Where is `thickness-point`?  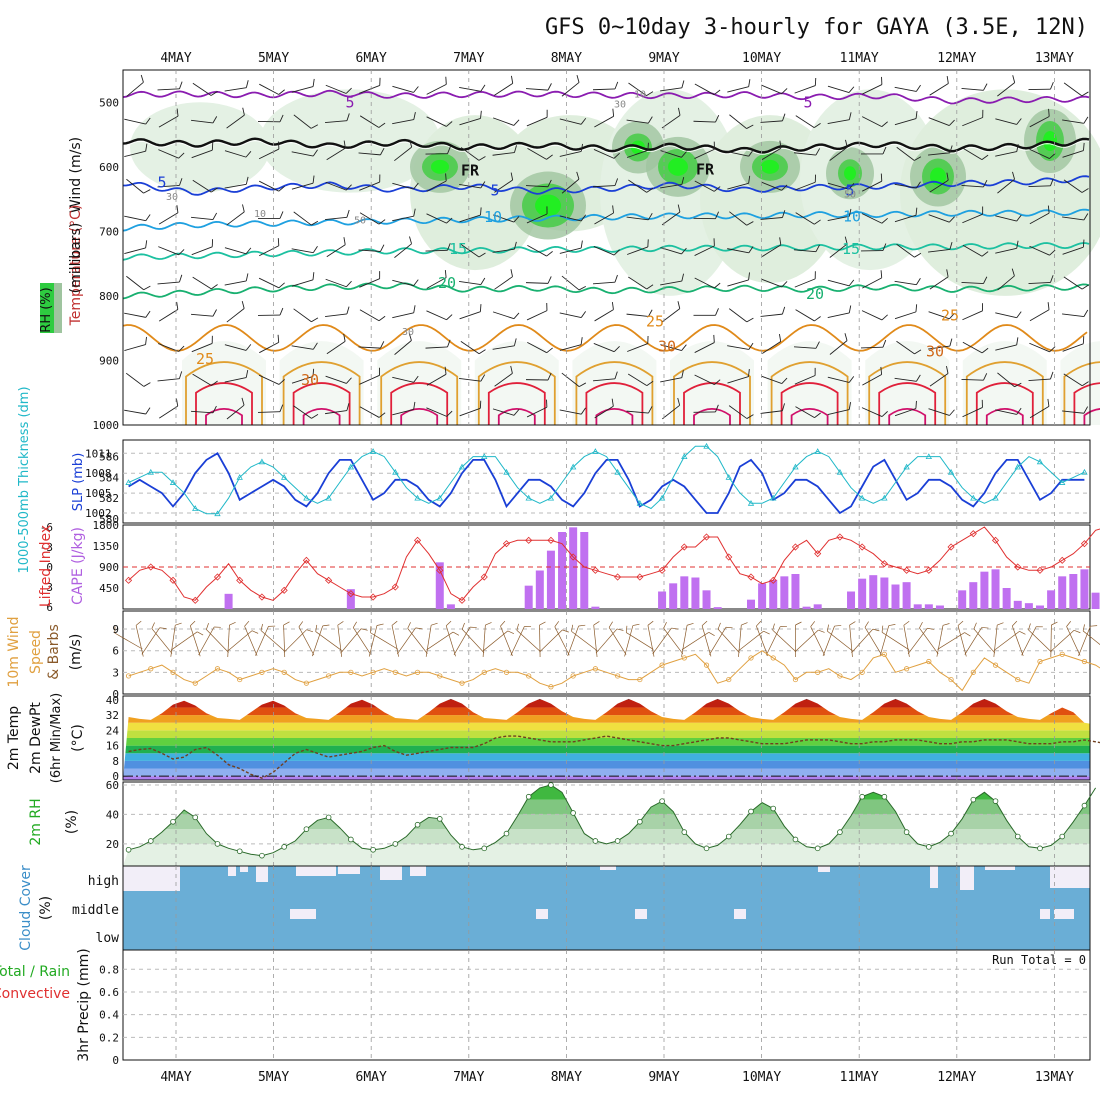
thickness-point is located at coordinates (684, 456).